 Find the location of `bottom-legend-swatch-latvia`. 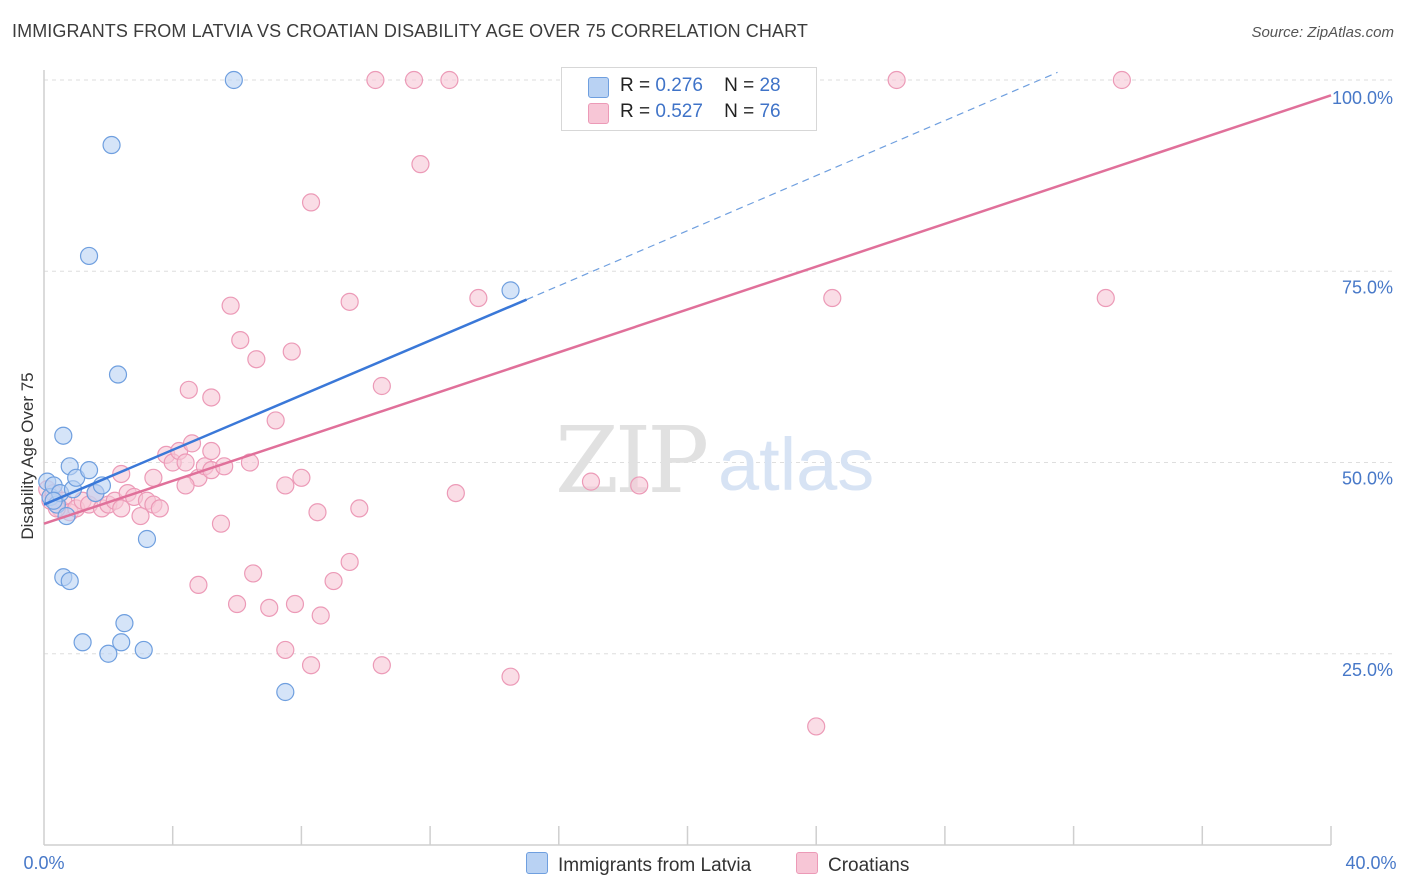

bottom-legend-swatch-latvia is located at coordinates (537, 863).